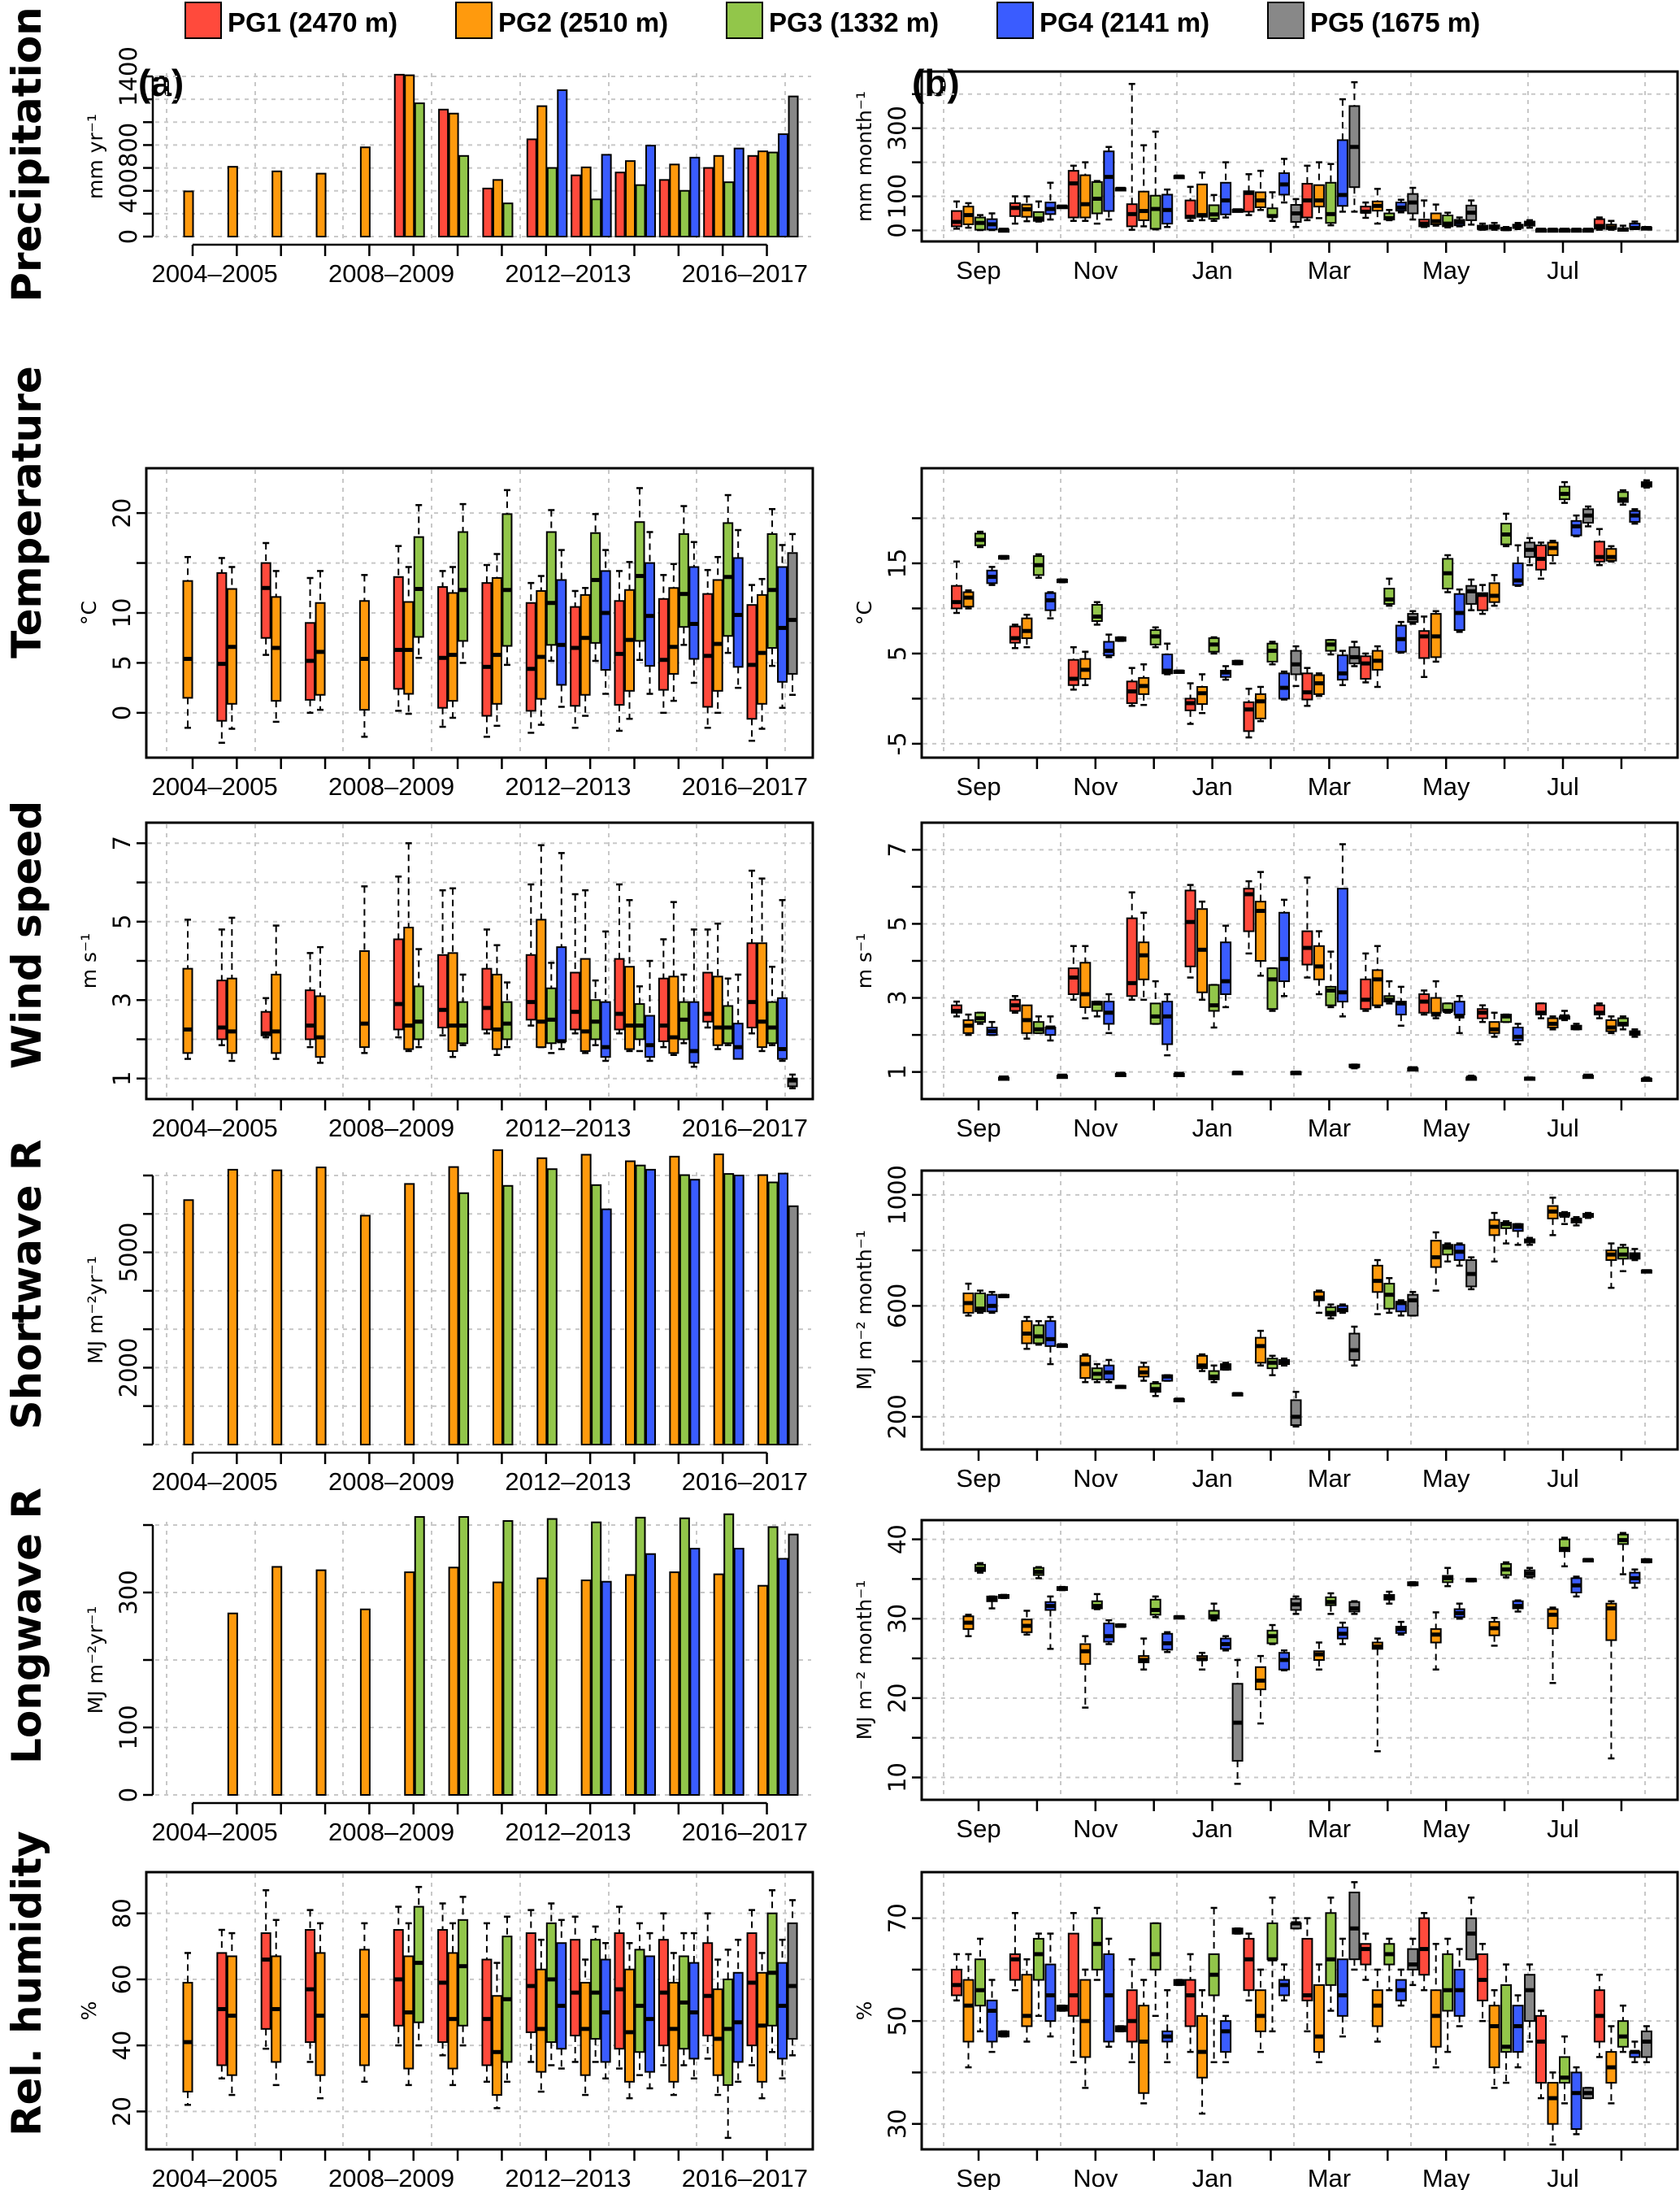  I want to click on y-tick-label: 100, so click(897, 196).